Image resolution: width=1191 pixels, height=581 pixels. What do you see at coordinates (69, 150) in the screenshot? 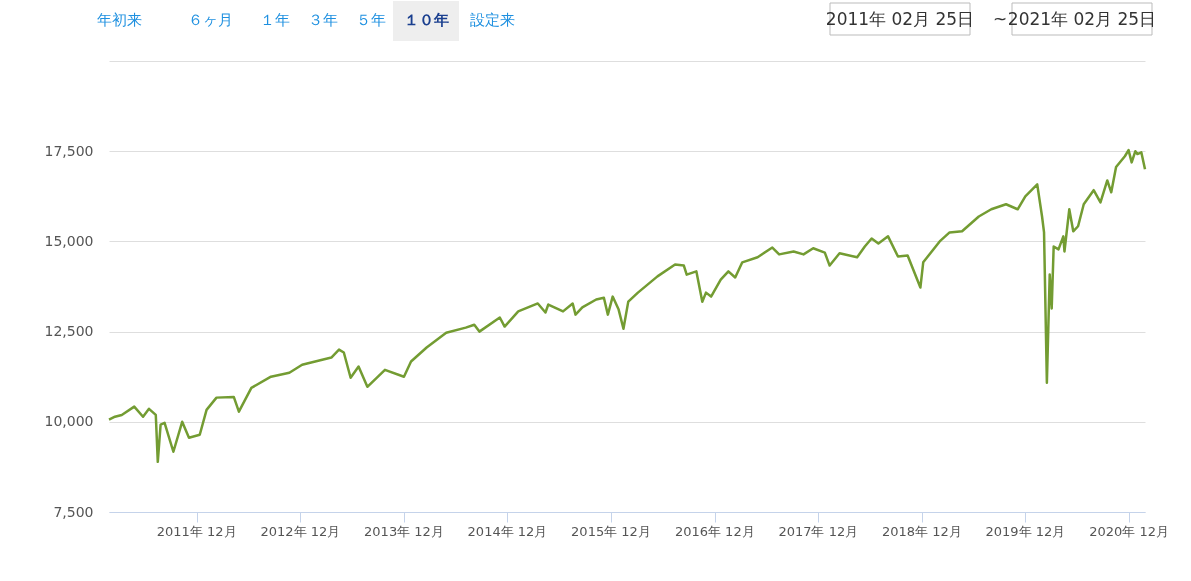
I see `y-tick-label: 17,500` at bounding box center [69, 150].